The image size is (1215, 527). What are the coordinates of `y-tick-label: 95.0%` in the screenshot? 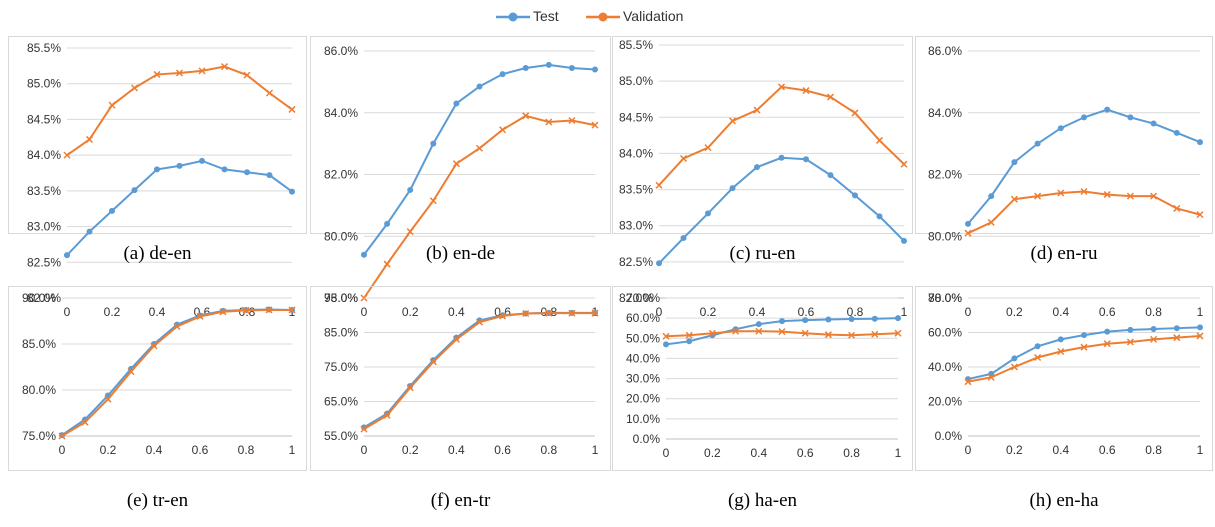 It's located at (341, 298).